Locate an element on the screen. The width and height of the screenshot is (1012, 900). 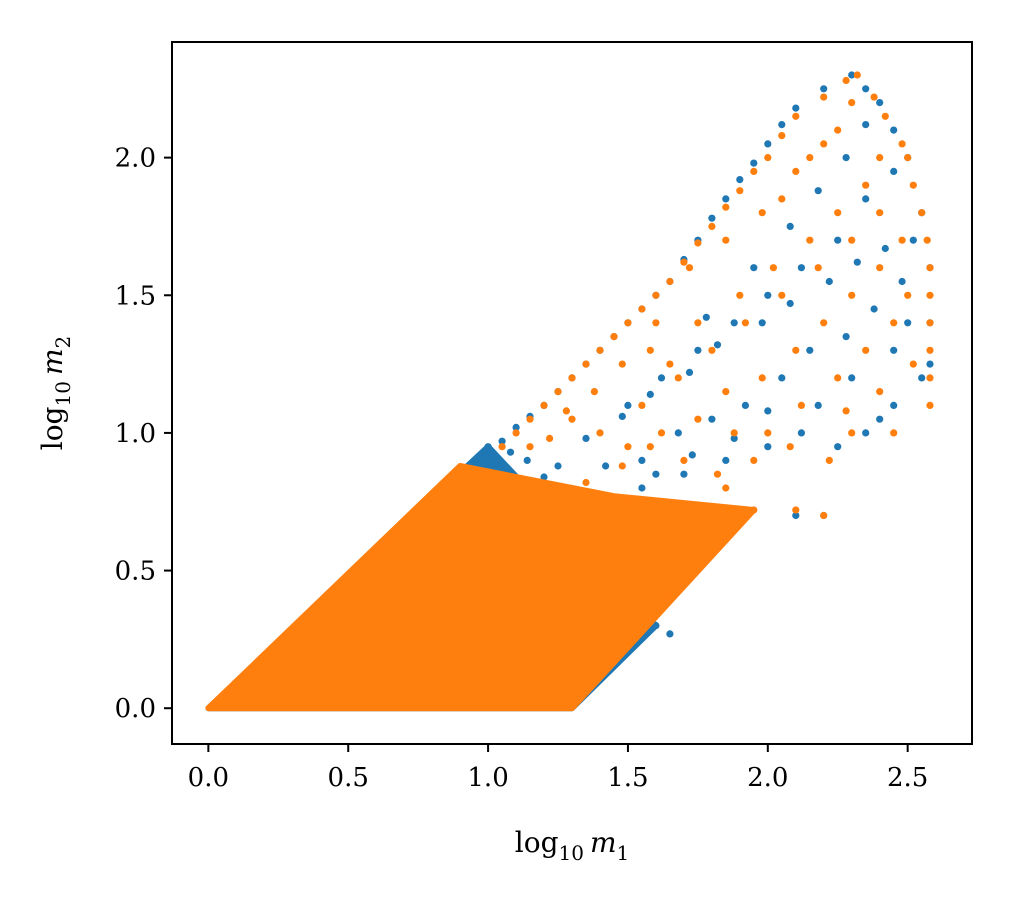
y-tick-label: 1.0 is located at coordinates (135, 434).